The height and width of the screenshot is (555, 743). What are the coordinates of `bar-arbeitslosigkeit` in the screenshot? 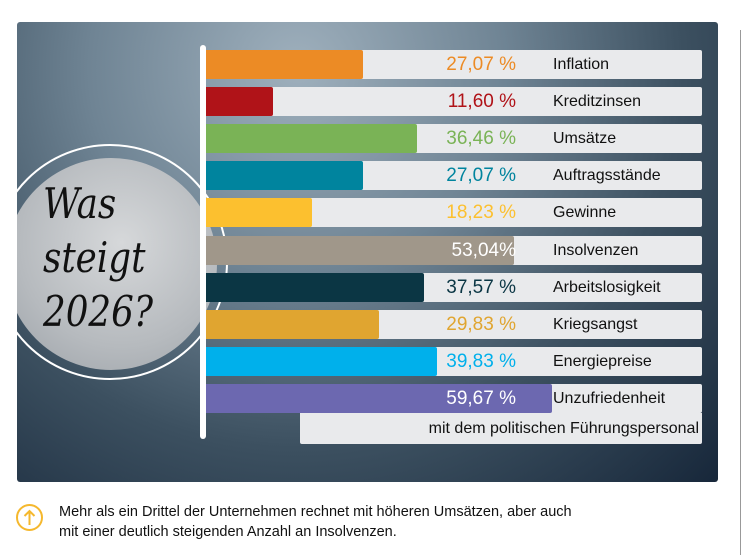 It's located at (315, 287).